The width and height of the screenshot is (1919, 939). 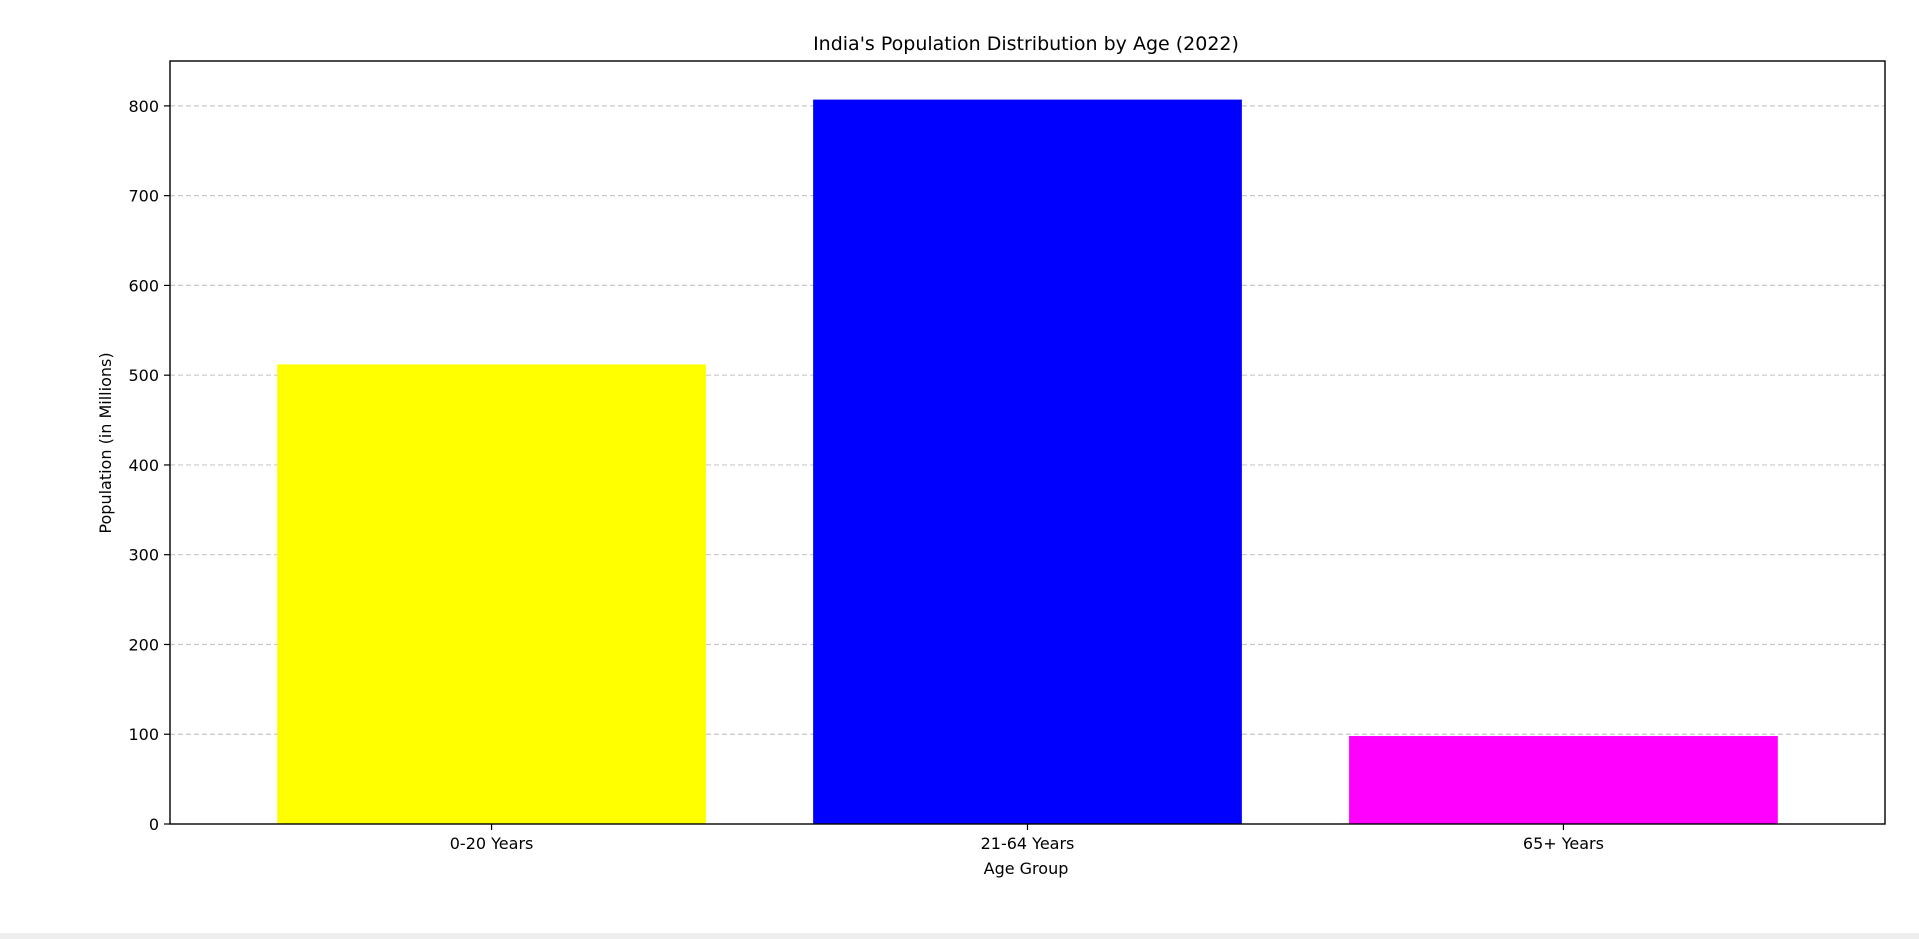 What do you see at coordinates (143, 465) in the screenshot?
I see `y-tick-label: 400` at bounding box center [143, 465].